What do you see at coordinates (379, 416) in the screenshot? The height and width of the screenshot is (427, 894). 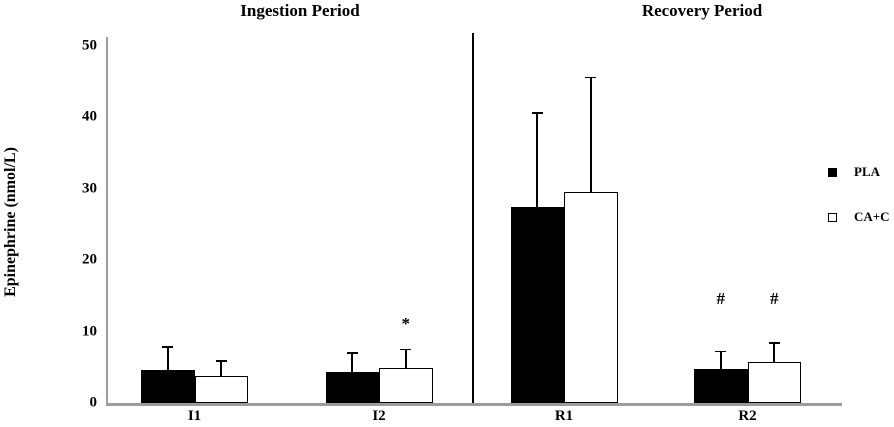 I see `x-axis-label-I2: I2` at bounding box center [379, 416].